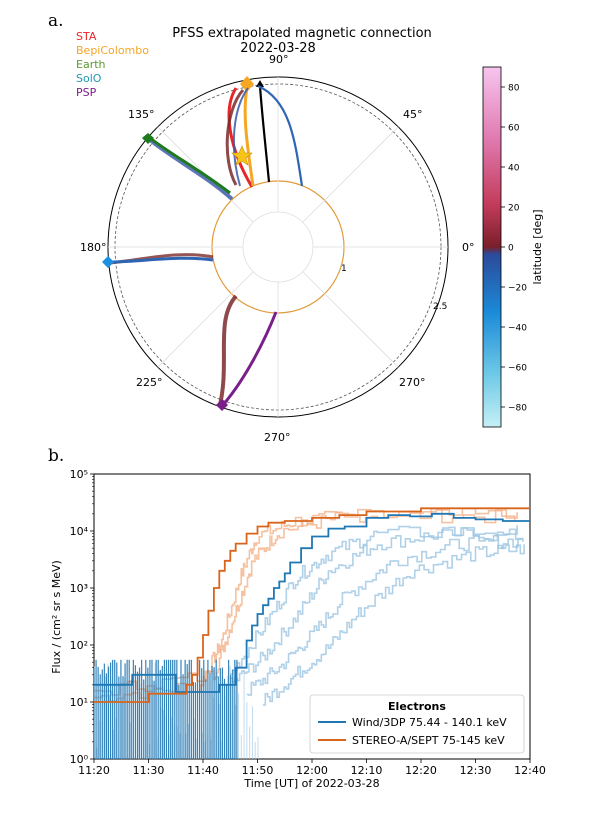 Image resolution: width=598 pixels, height=818 pixels. What do you see at coordinates (514, 89) in the screenshot?
I see `colorbar-tick-label: 80` at bounding box center [514, 89].